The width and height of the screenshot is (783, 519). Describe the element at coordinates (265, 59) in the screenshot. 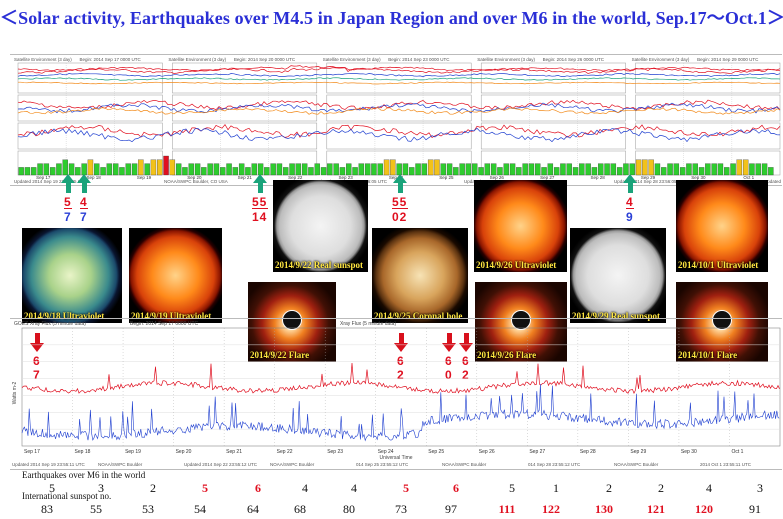

I see `top-header-text: Begin: 2014 Sep 20 0000 UTC` at that location.